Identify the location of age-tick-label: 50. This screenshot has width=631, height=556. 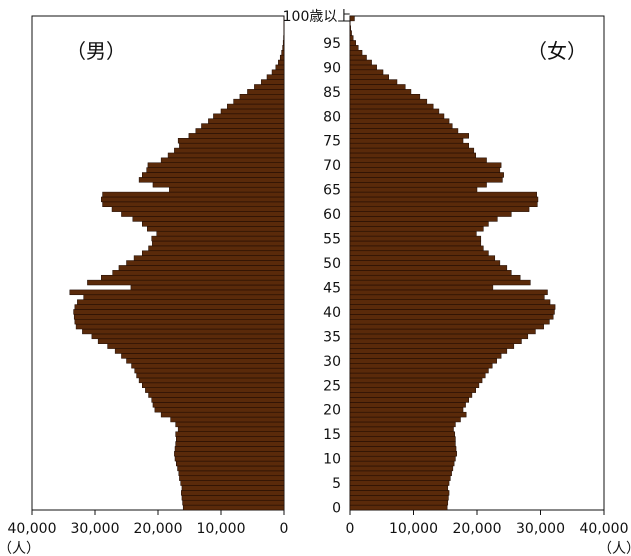
(332, 264).